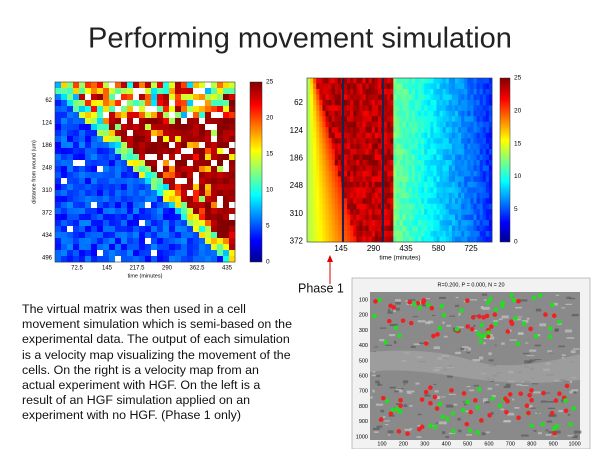 This screenshot has height=449, width=600. What do you see at coordinates (297, 130) in the screenshot?
I see `y-tick-label: 124` at bounding box center [297, 130].